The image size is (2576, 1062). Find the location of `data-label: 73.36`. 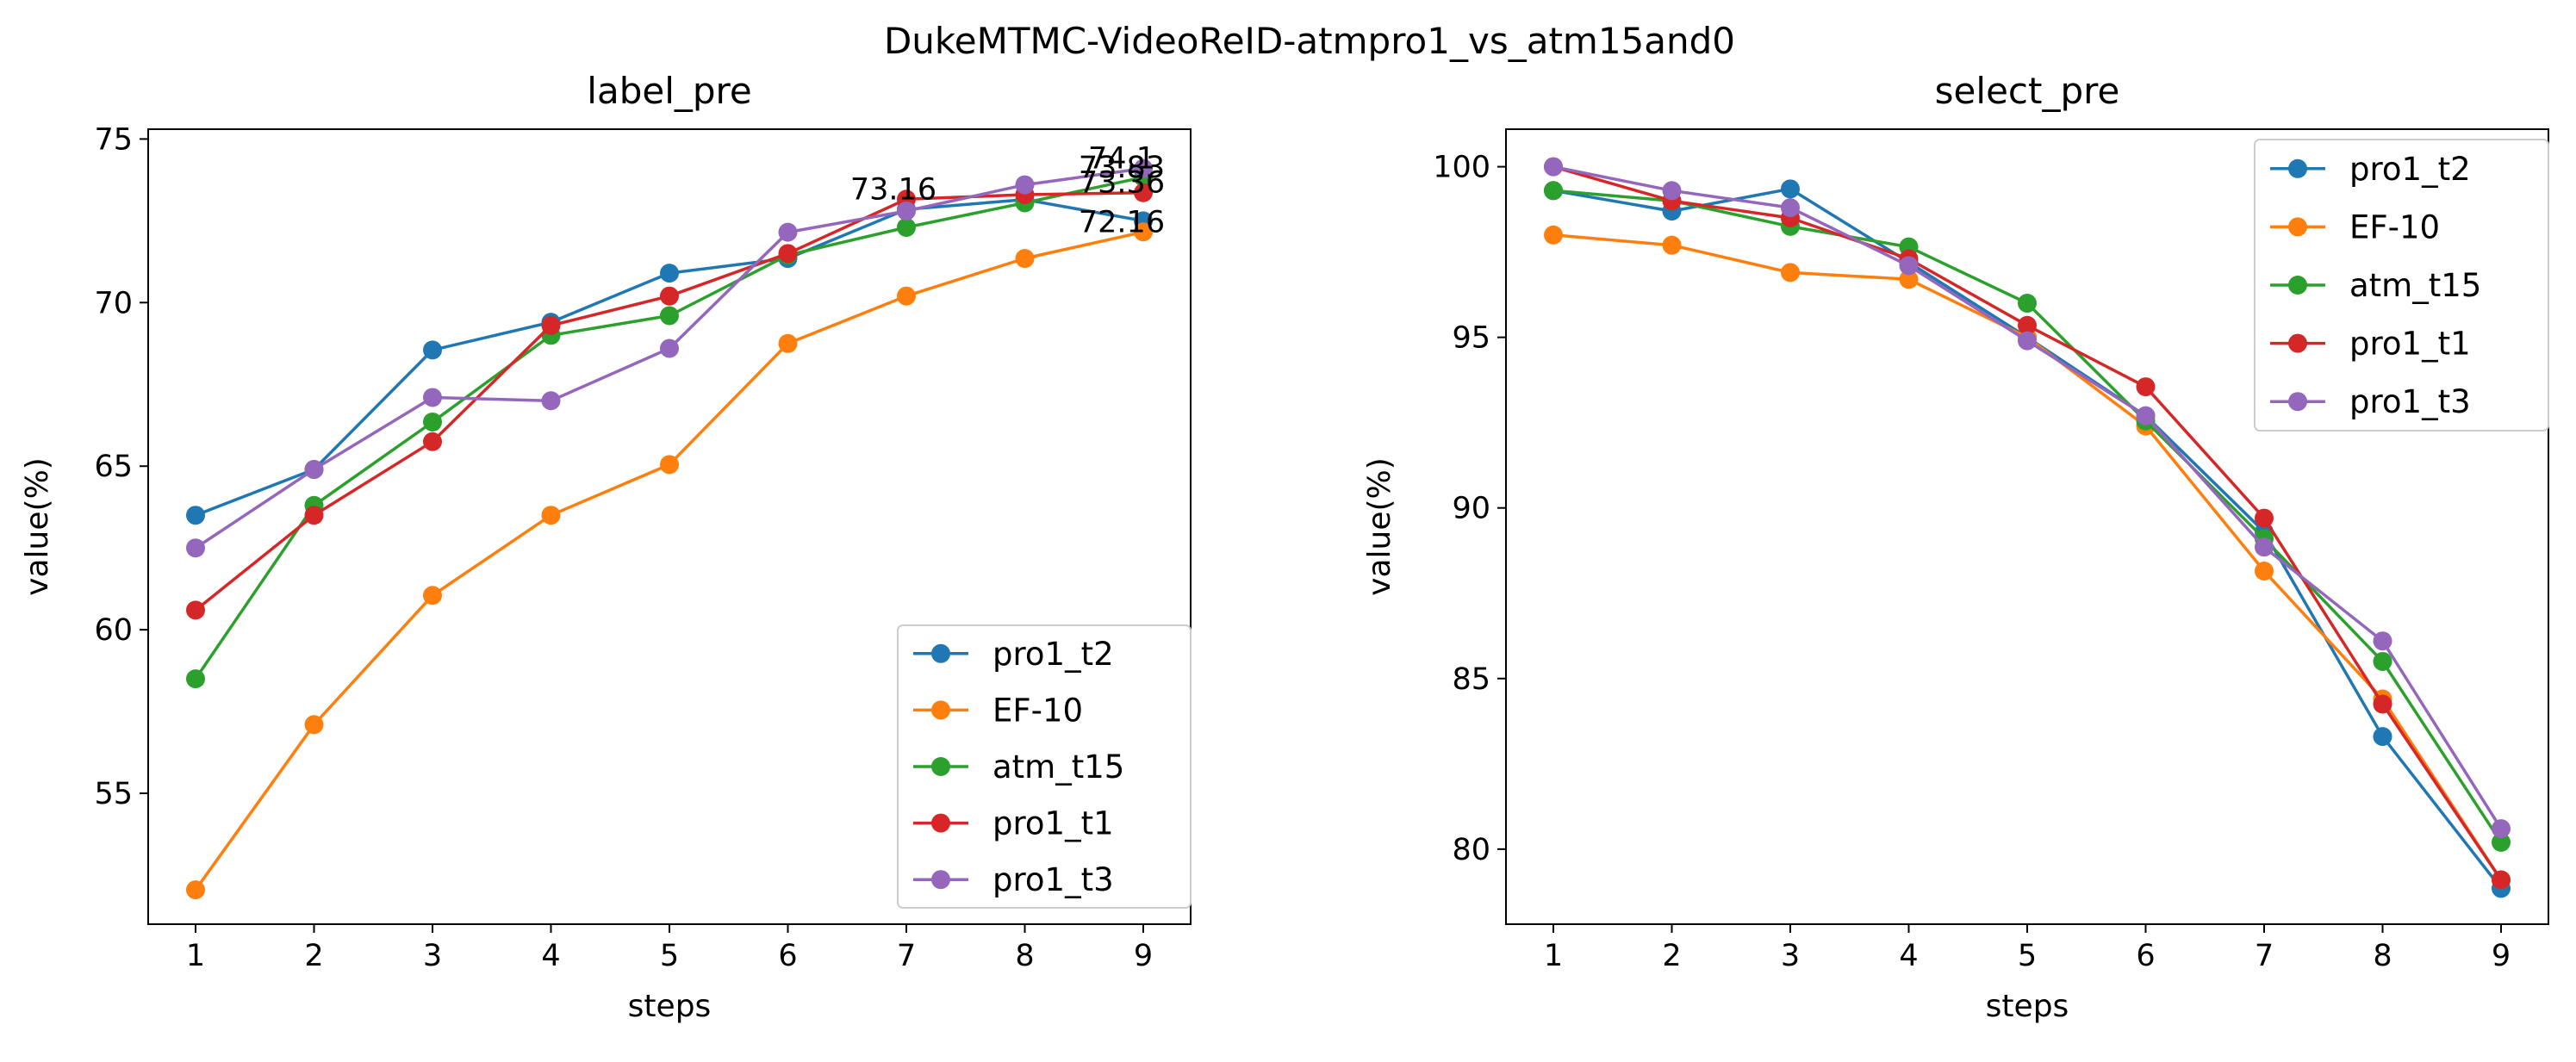

data-label: 73.36 is located at coordinates (1122, 183).